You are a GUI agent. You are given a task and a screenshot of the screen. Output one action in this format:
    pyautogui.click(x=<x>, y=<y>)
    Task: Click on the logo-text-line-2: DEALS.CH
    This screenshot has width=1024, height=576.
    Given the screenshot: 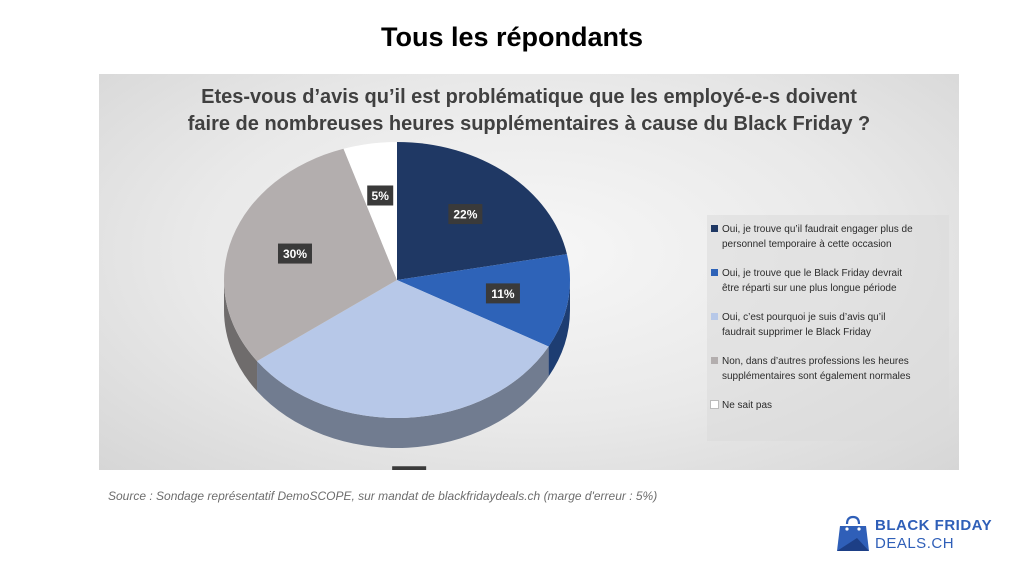 What is the action you would take?
    pyautogui.click(x=915, y=543)
    